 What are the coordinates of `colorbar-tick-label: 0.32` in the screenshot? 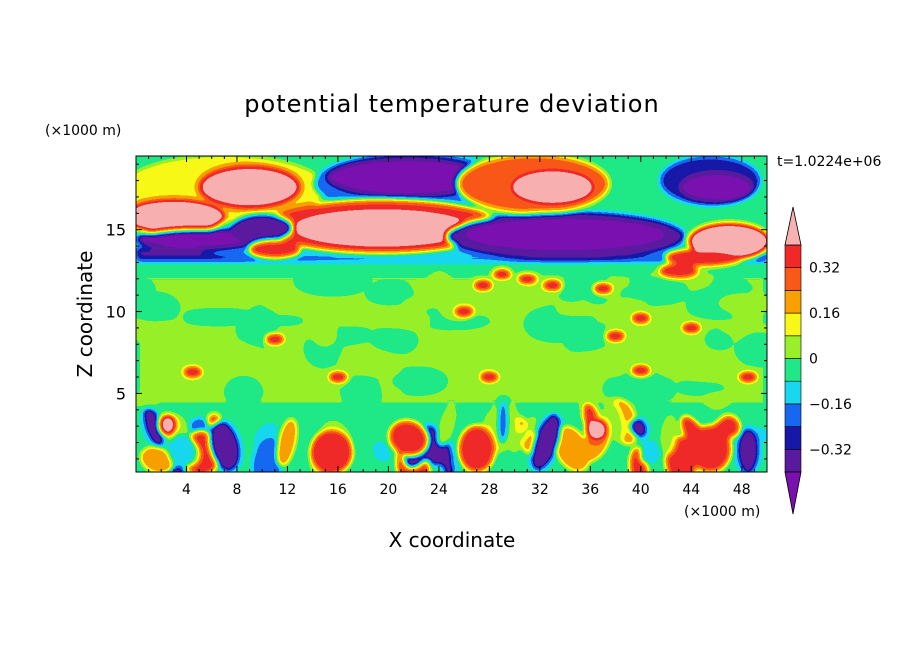 It's located at (824, 269).